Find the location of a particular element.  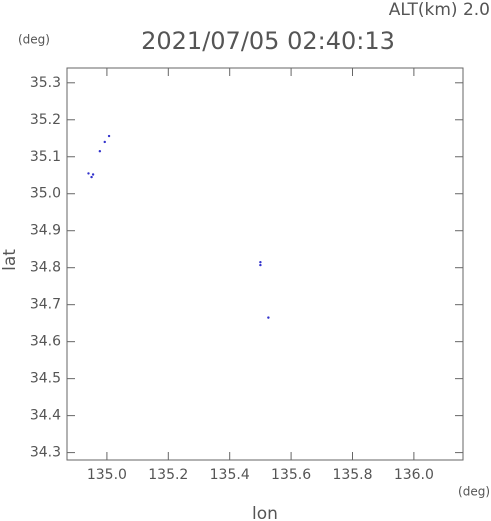

y-tick-label: 34.9 is located at coordinates (45, 231).